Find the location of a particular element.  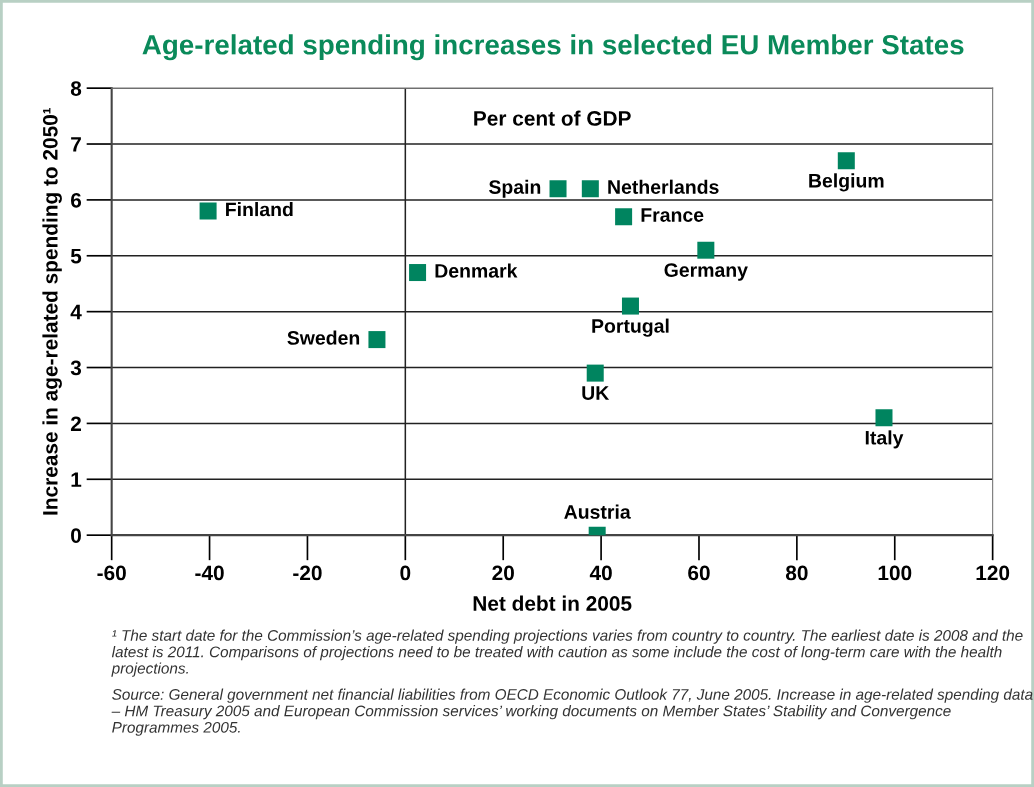

y-tick-label: 6 is located at coordinates (76, 200).